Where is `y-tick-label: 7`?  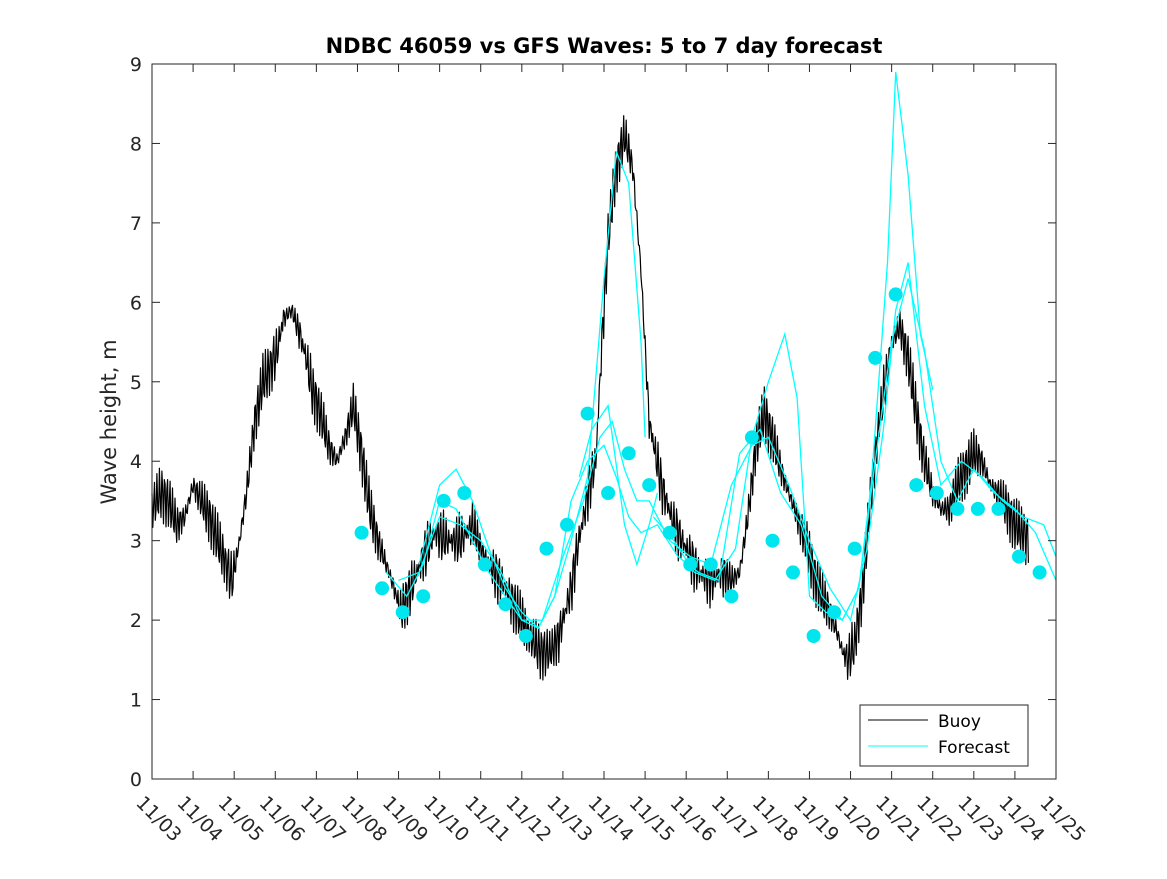 y-tick-label: 7 is located at coordinates (136, 224).